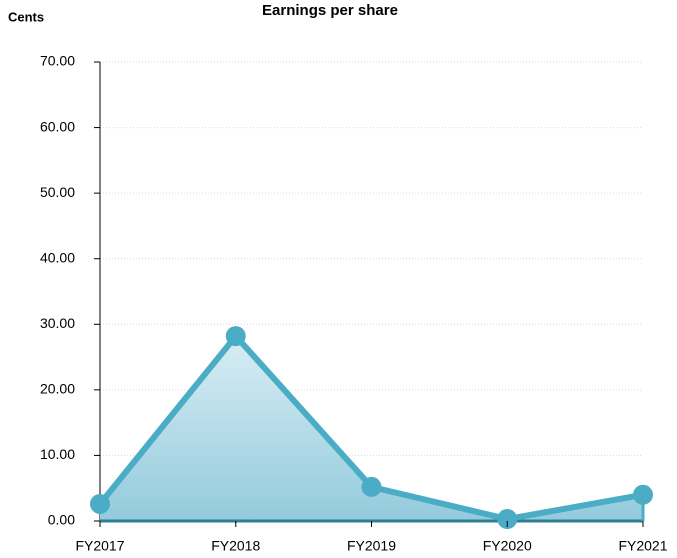 The image size is (677, 558). I want to click on y-tick-label: 50.00, so click(57, 192).